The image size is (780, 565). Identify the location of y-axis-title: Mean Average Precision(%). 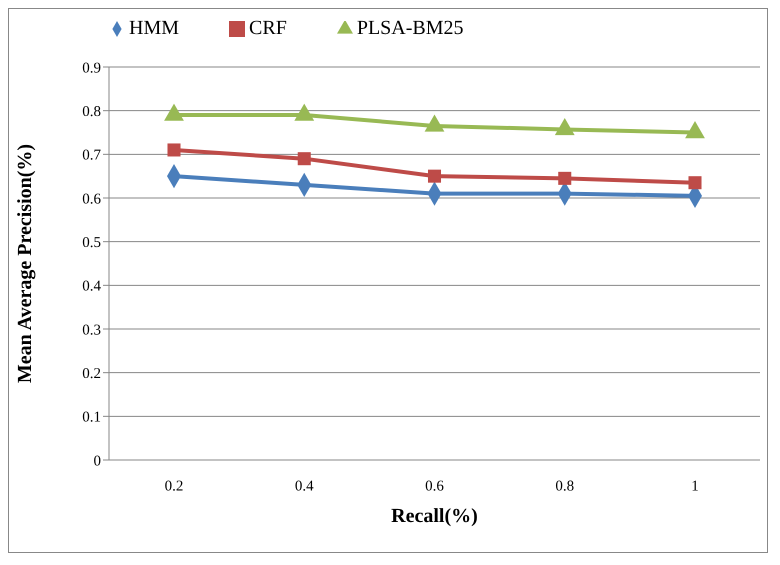
(25, 264).